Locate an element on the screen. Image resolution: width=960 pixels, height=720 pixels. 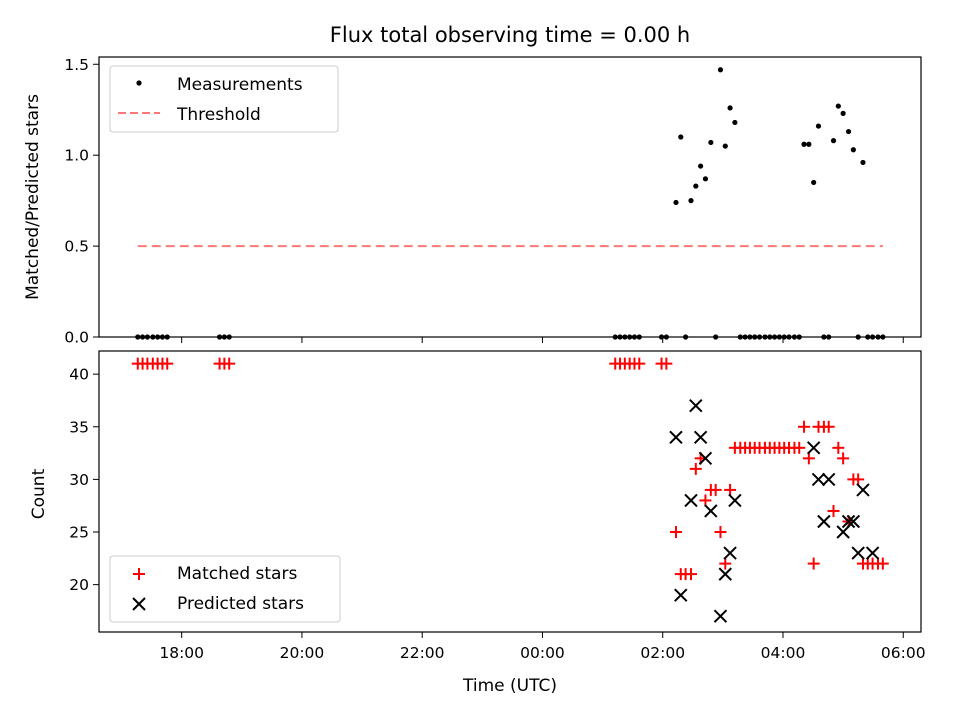
bottom-xtick-label: 02:00 is located at coordinates (662, 653).